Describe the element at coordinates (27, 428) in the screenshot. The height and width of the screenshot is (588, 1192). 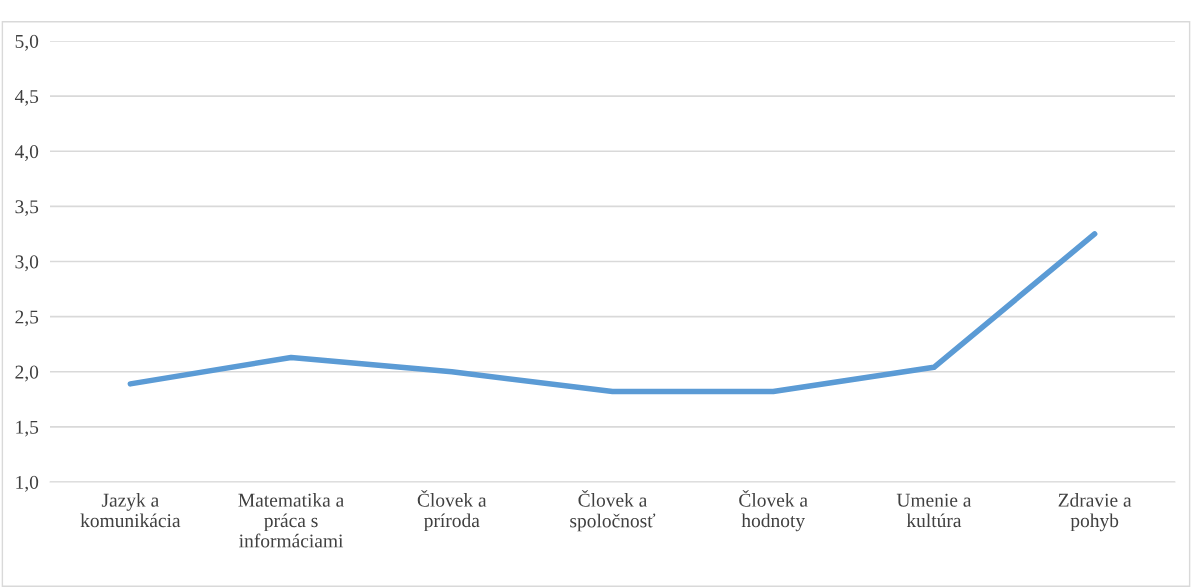
I see `y-tick-label: 1,5` at that location.